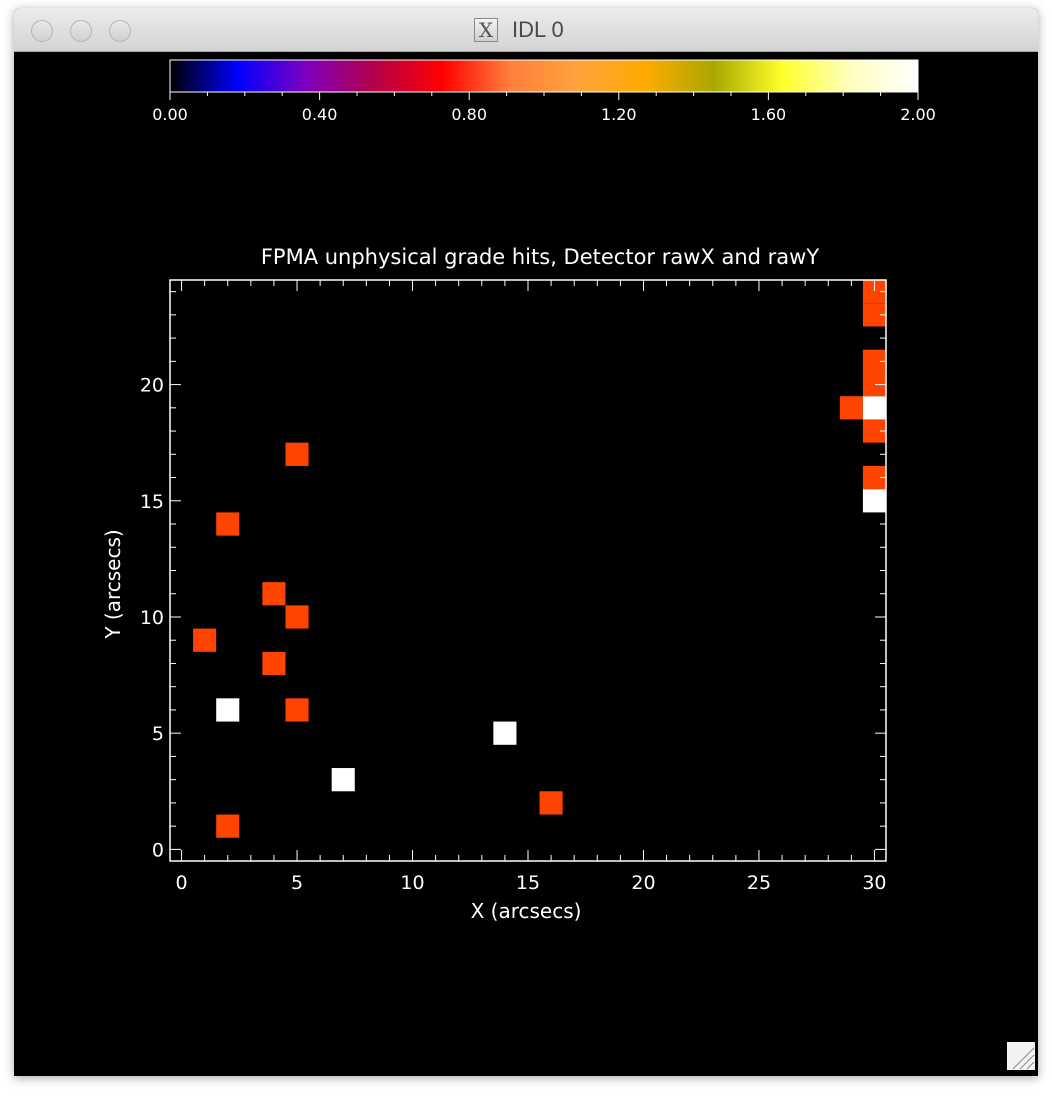 Image resolution: width=1052 pixels, height=1096 pixels. What do you see at coordinates (158, 850) in the screenshot?
I see `y-tick-label: 0` at bounding box center [158, 850].